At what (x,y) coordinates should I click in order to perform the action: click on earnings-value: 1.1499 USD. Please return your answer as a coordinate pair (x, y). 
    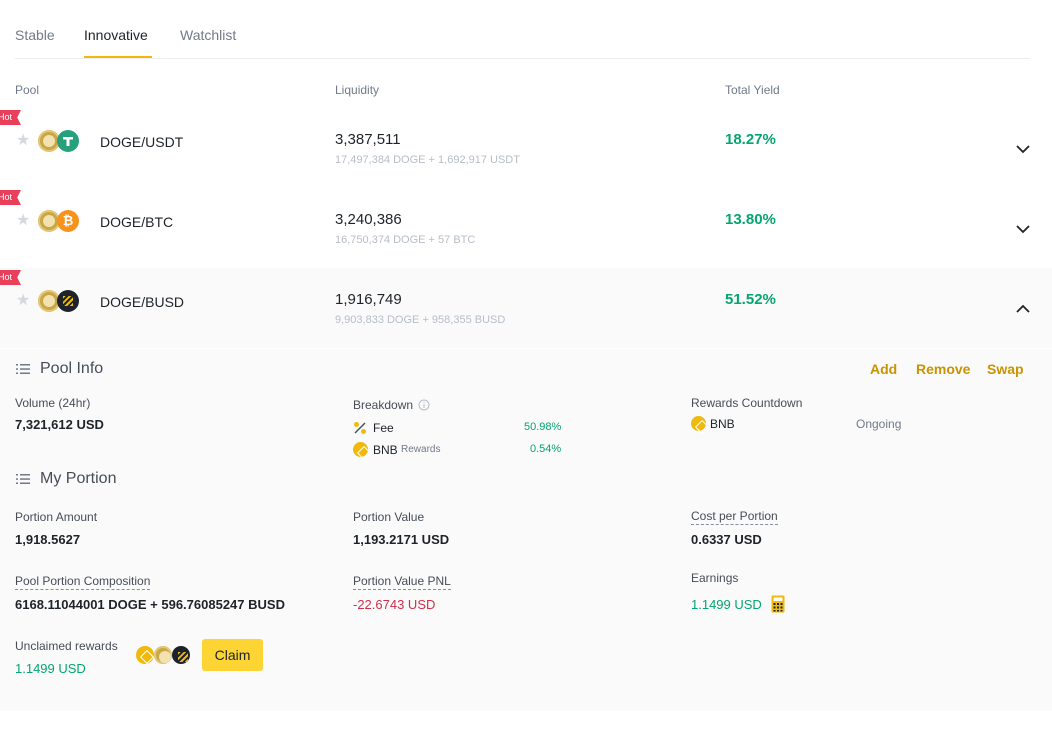
    Looking at the image, I should click on (726, 604).